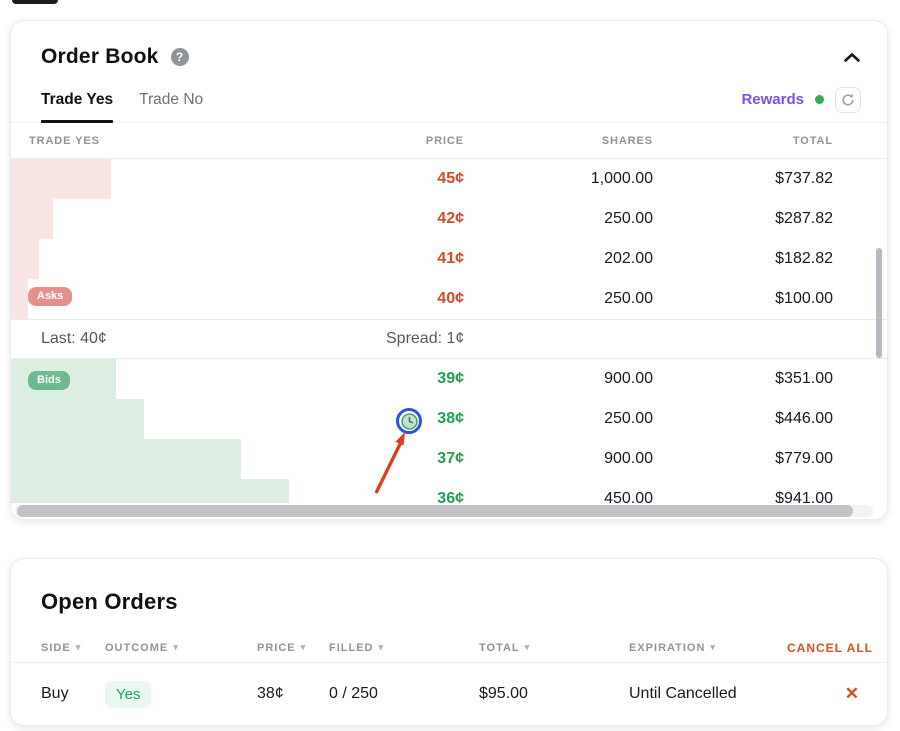 This screenshot has height=731, width=900. What do you see at coordinates (100, 56) in the screenshot?
I see `order-book-title: Order Book` at bounding box center [100, 56].